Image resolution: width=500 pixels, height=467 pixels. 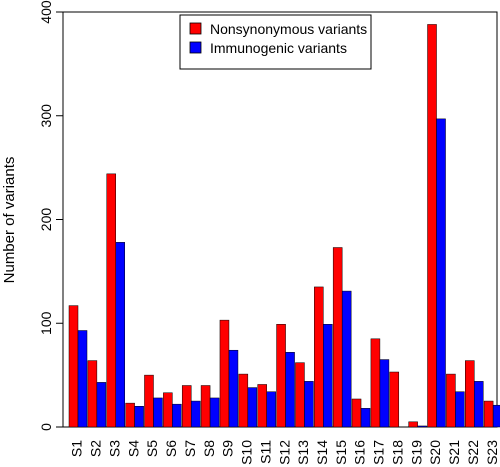 What do you see at coordinates (130, 415) in the screenshot?
I see `bar-nonsynonymous-S4` at bounding box center [130, 415].